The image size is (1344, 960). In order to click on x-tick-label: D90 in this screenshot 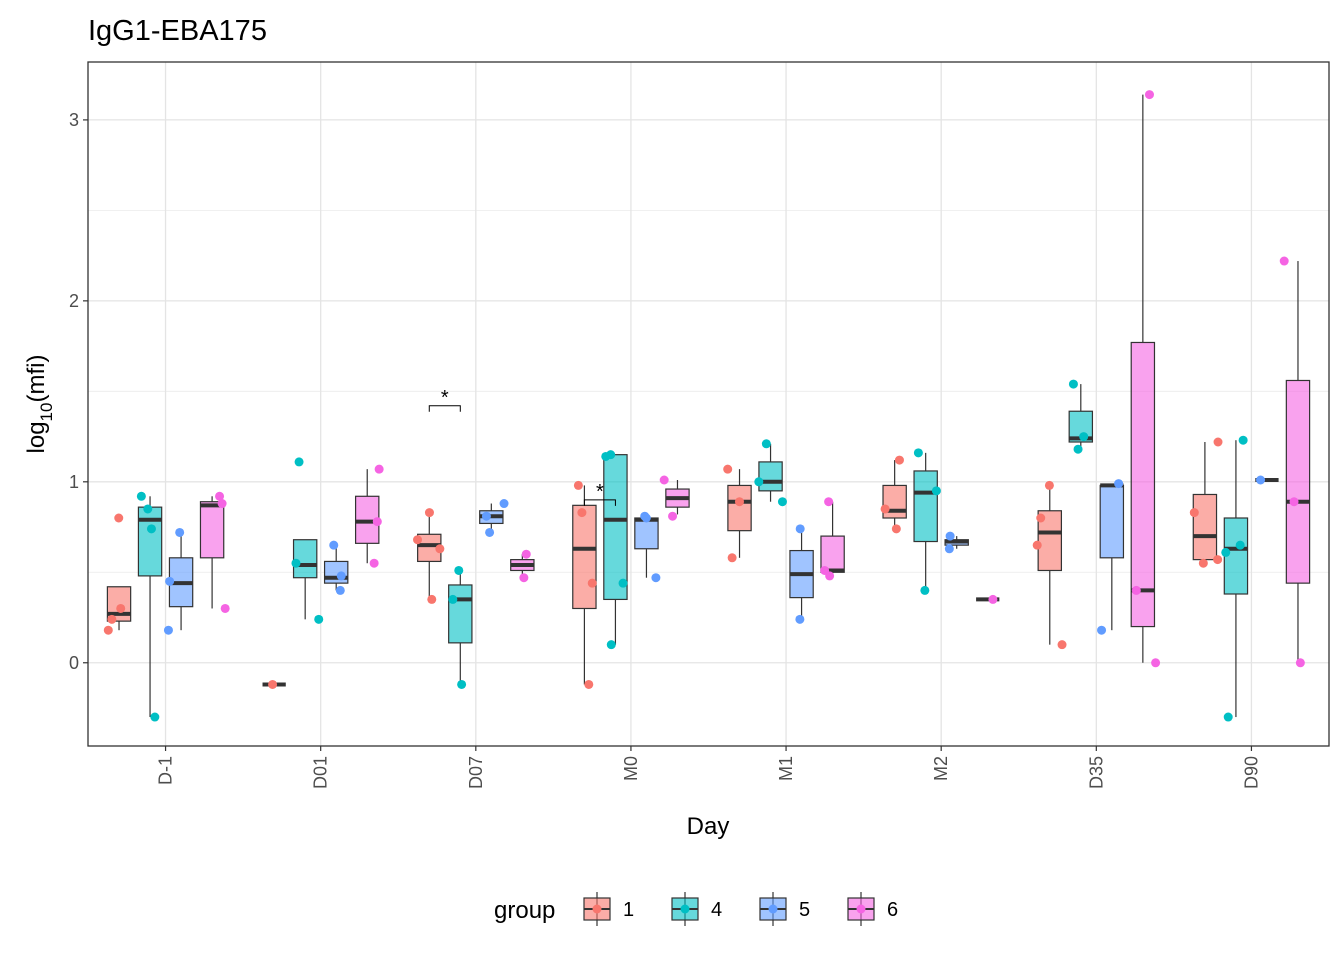, I will do `click(1251, 772)`.